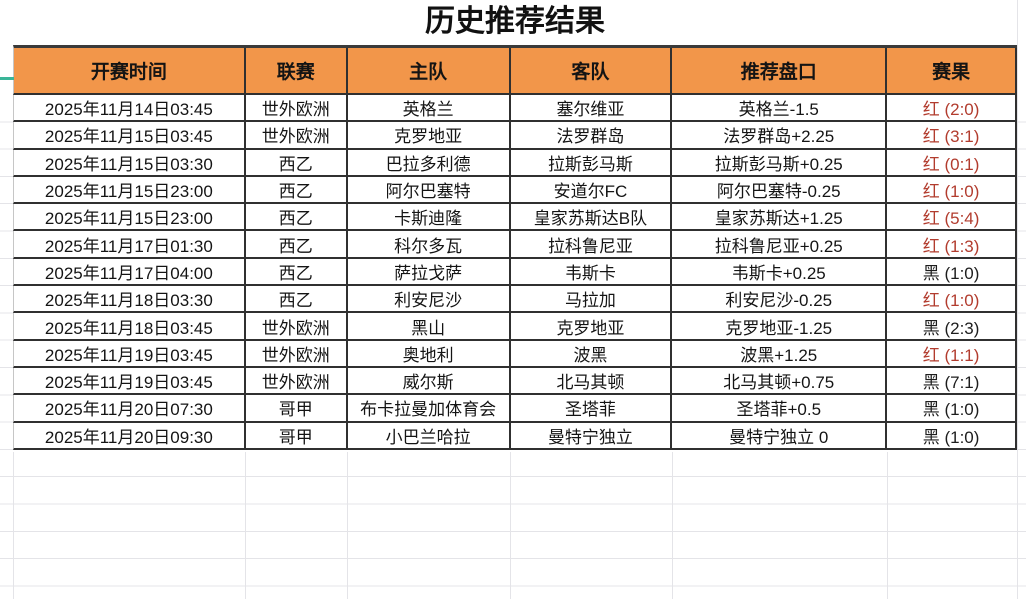  What do you see at coordinates (592, 408) in the screenshot?
I see `cell-away-team: 圣塔菲` at bounding box center [592, 408].